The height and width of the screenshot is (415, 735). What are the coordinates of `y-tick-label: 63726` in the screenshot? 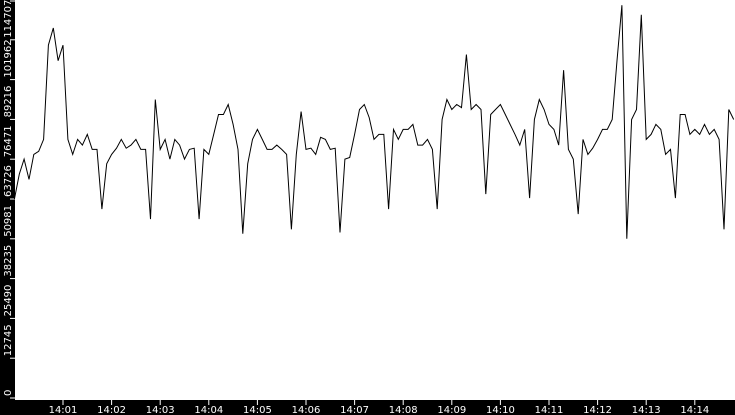 It's located at (8, 181).